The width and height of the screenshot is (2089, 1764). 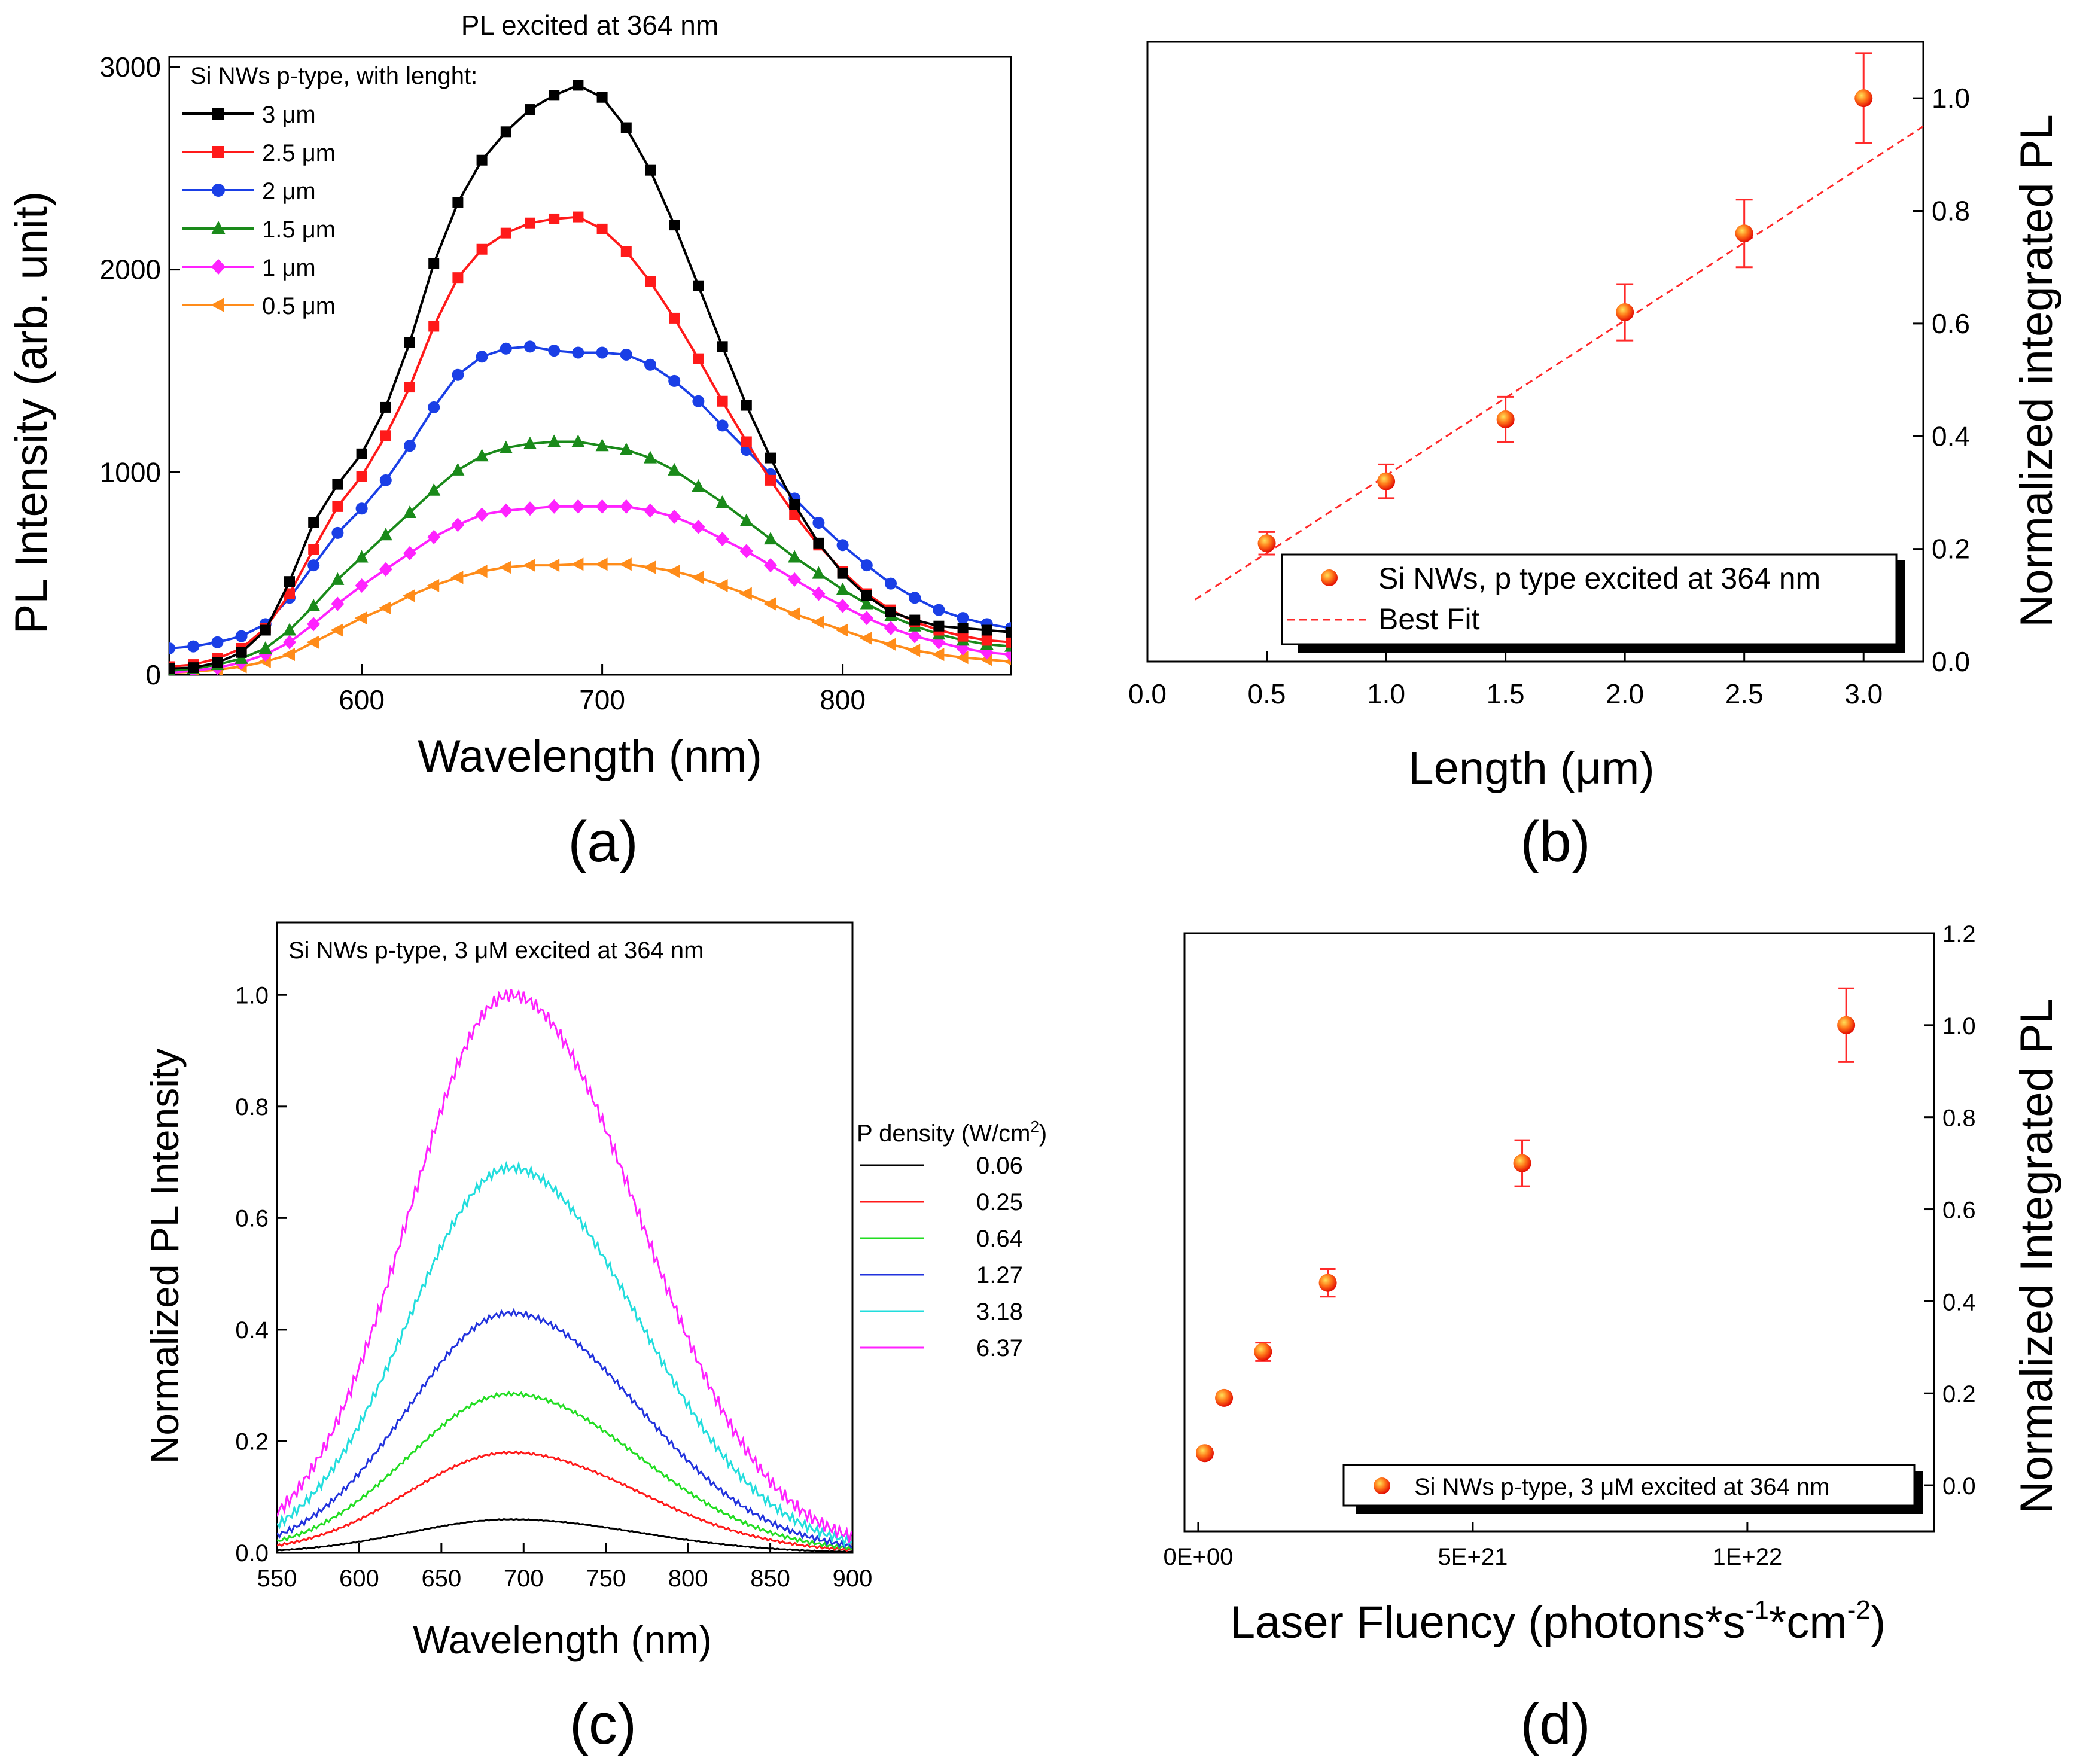 What do you see at coordinates (1918, 1492) in the screenshot?
I see `panel-d-legend-shadow-side` at bounding box center [1918, 1492].